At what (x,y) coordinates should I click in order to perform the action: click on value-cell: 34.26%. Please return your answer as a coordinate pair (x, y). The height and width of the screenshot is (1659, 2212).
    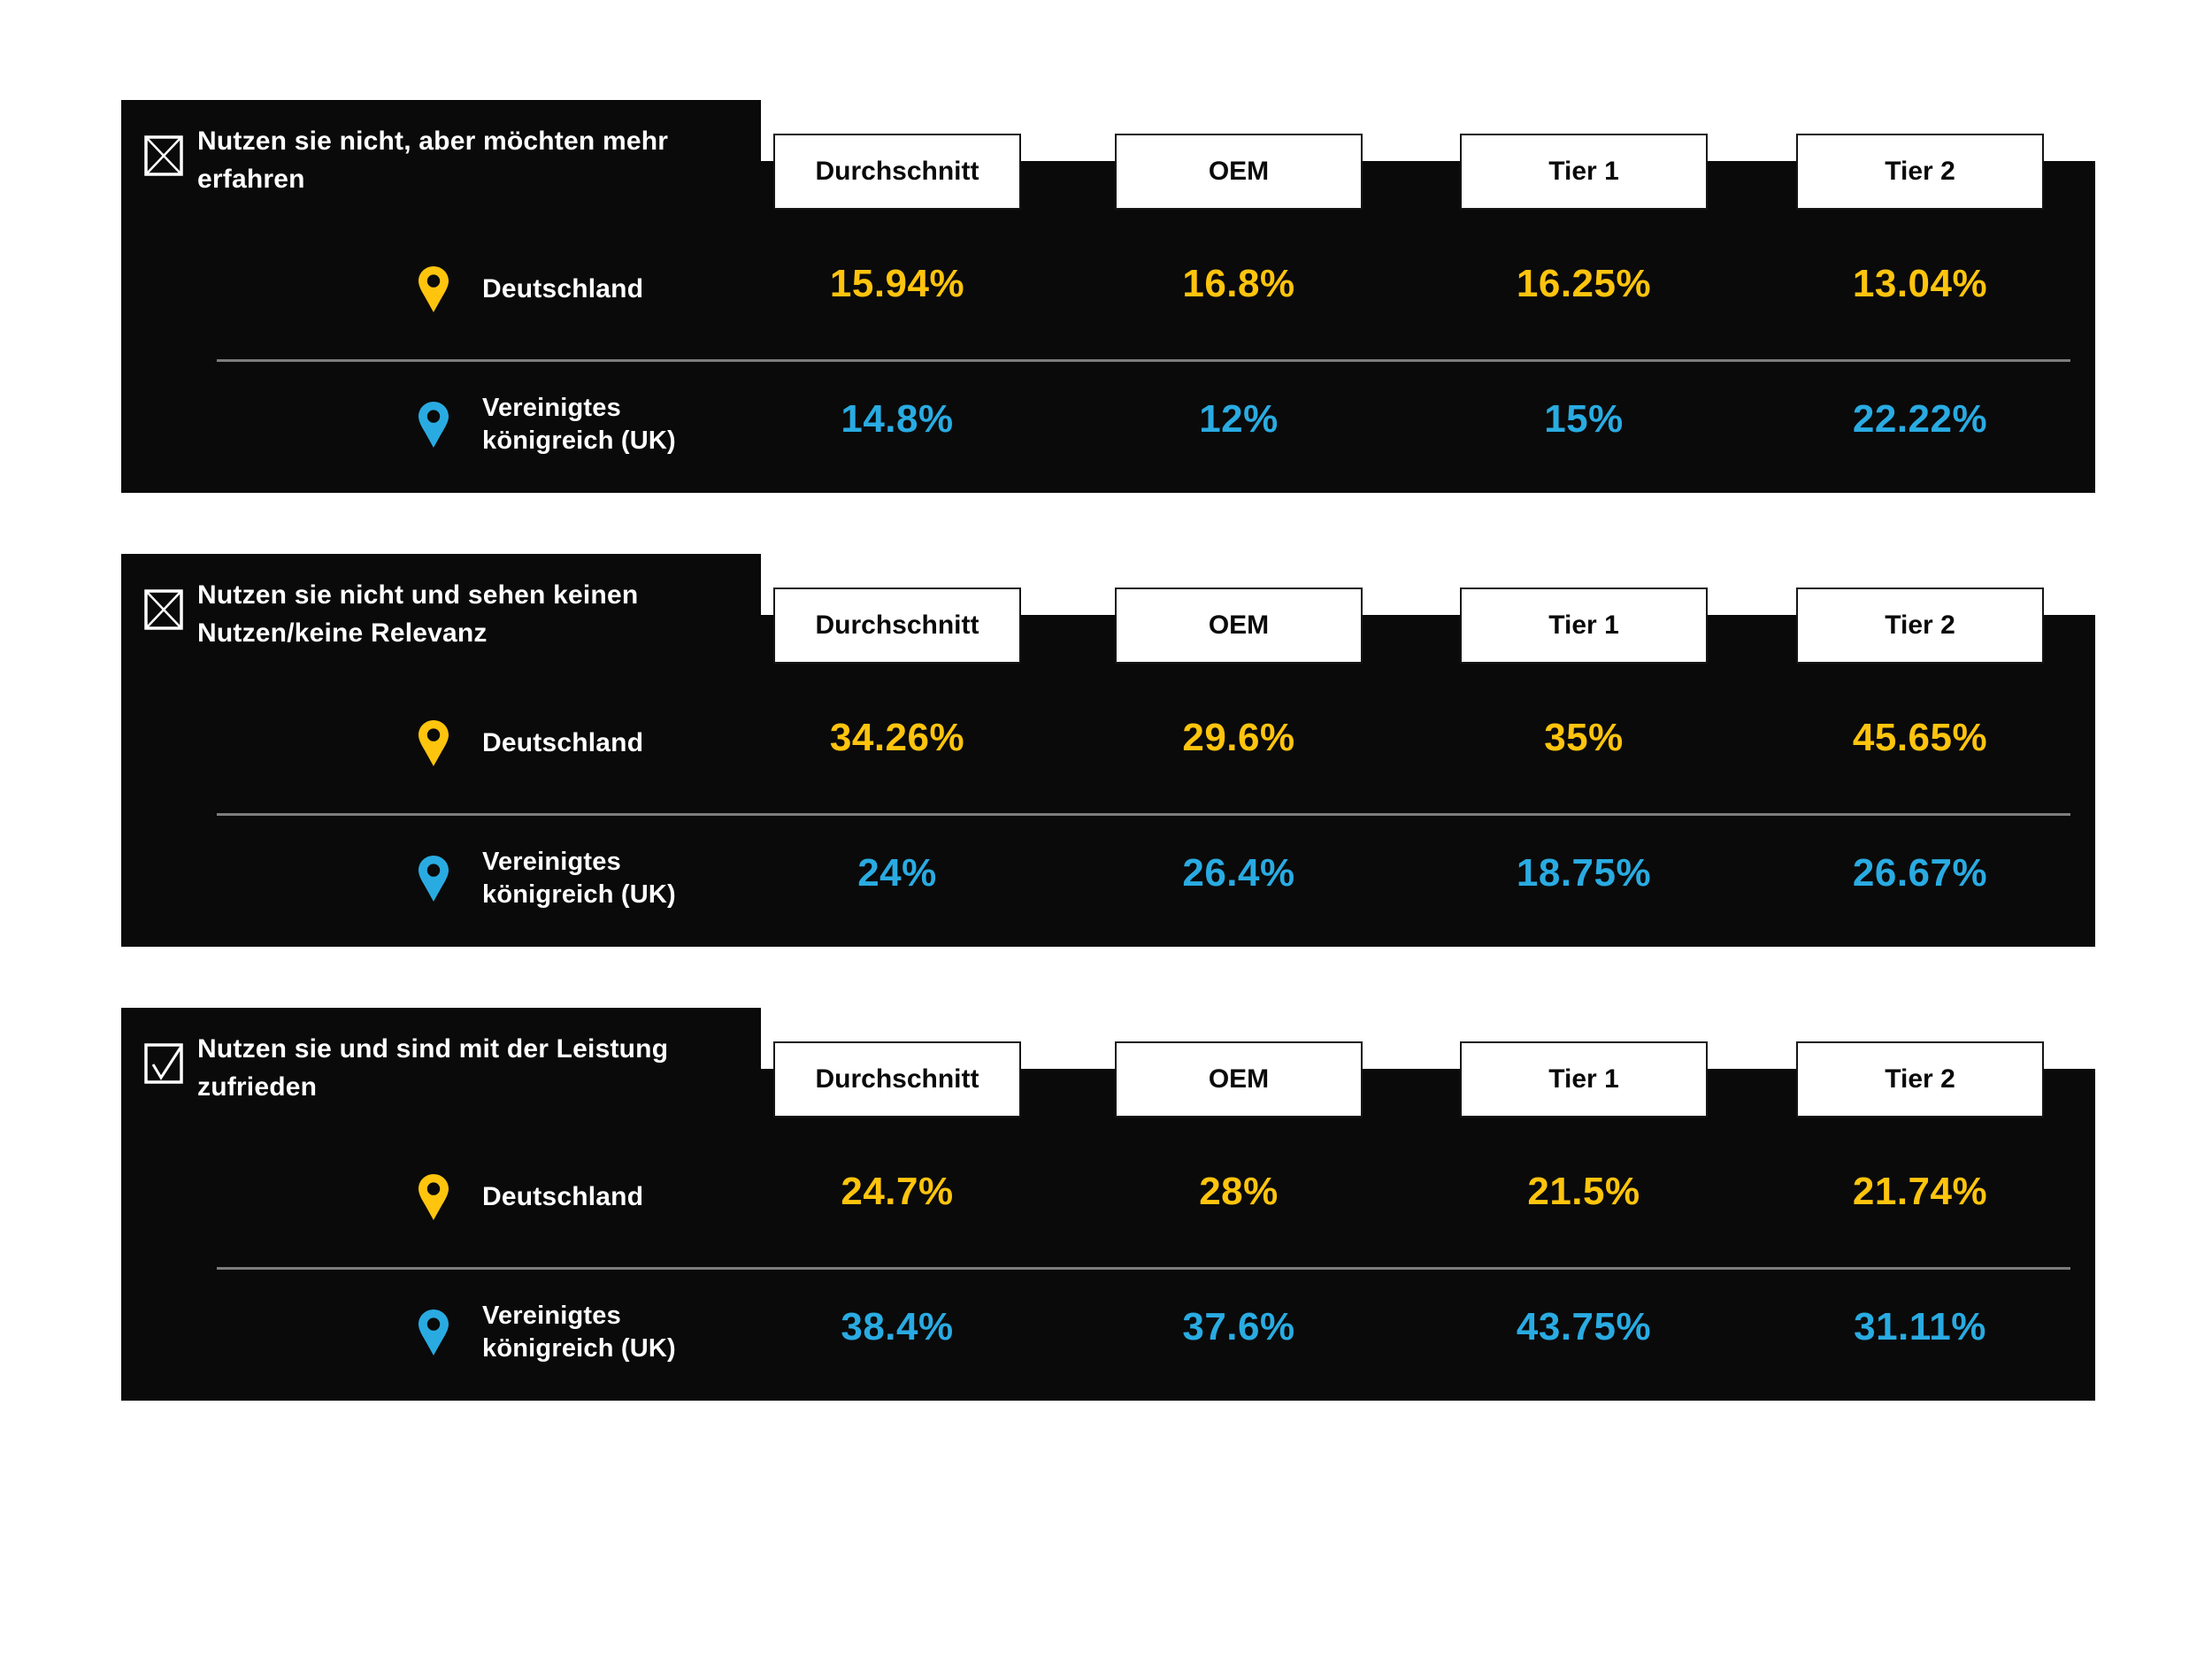
    Looking at the image, I should click on (897, 738).